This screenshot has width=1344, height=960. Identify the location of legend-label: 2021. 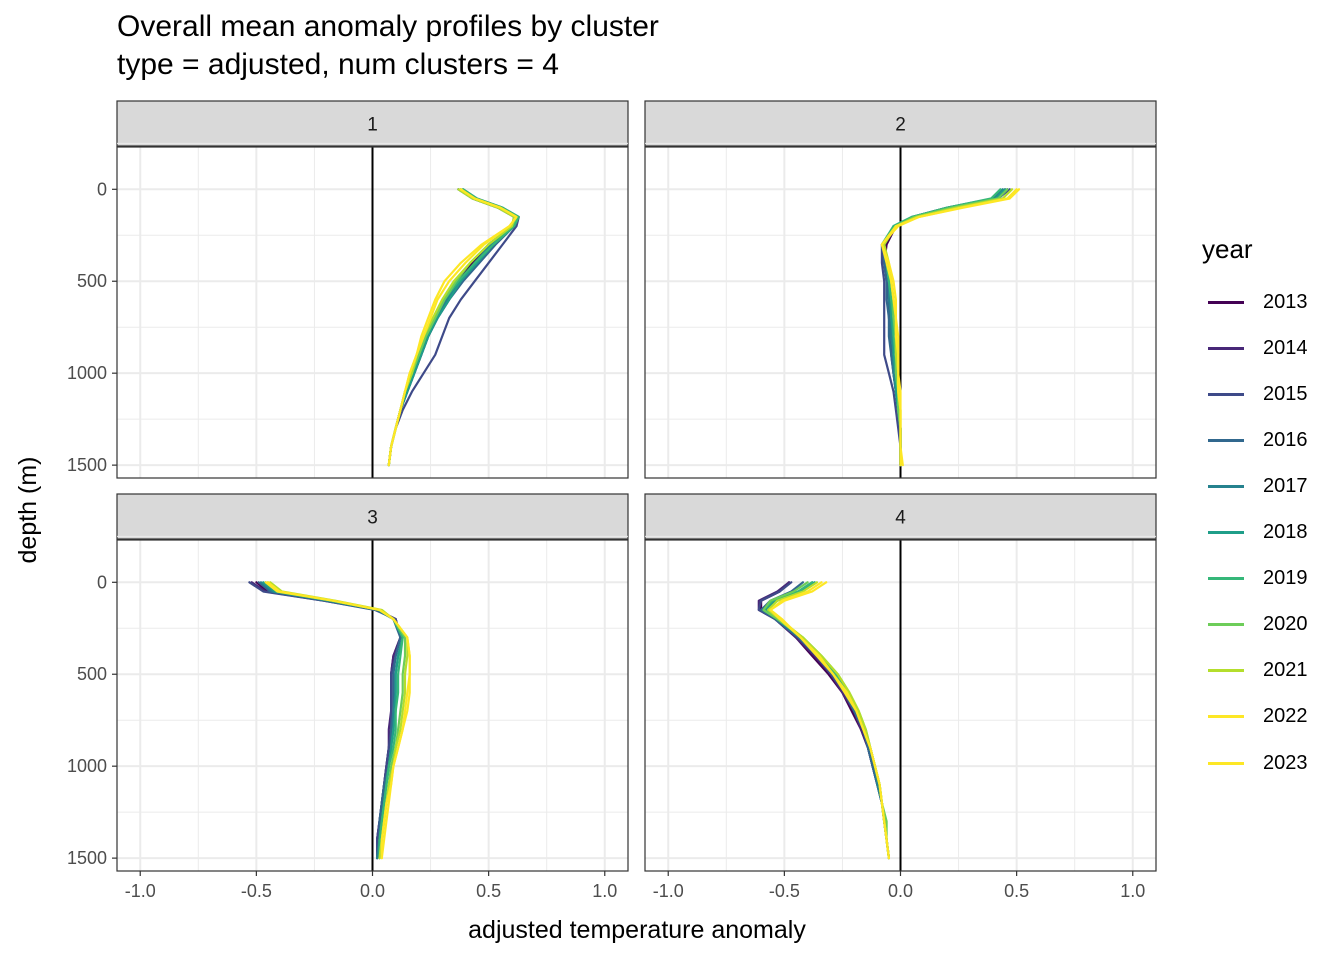
(1285, 670).